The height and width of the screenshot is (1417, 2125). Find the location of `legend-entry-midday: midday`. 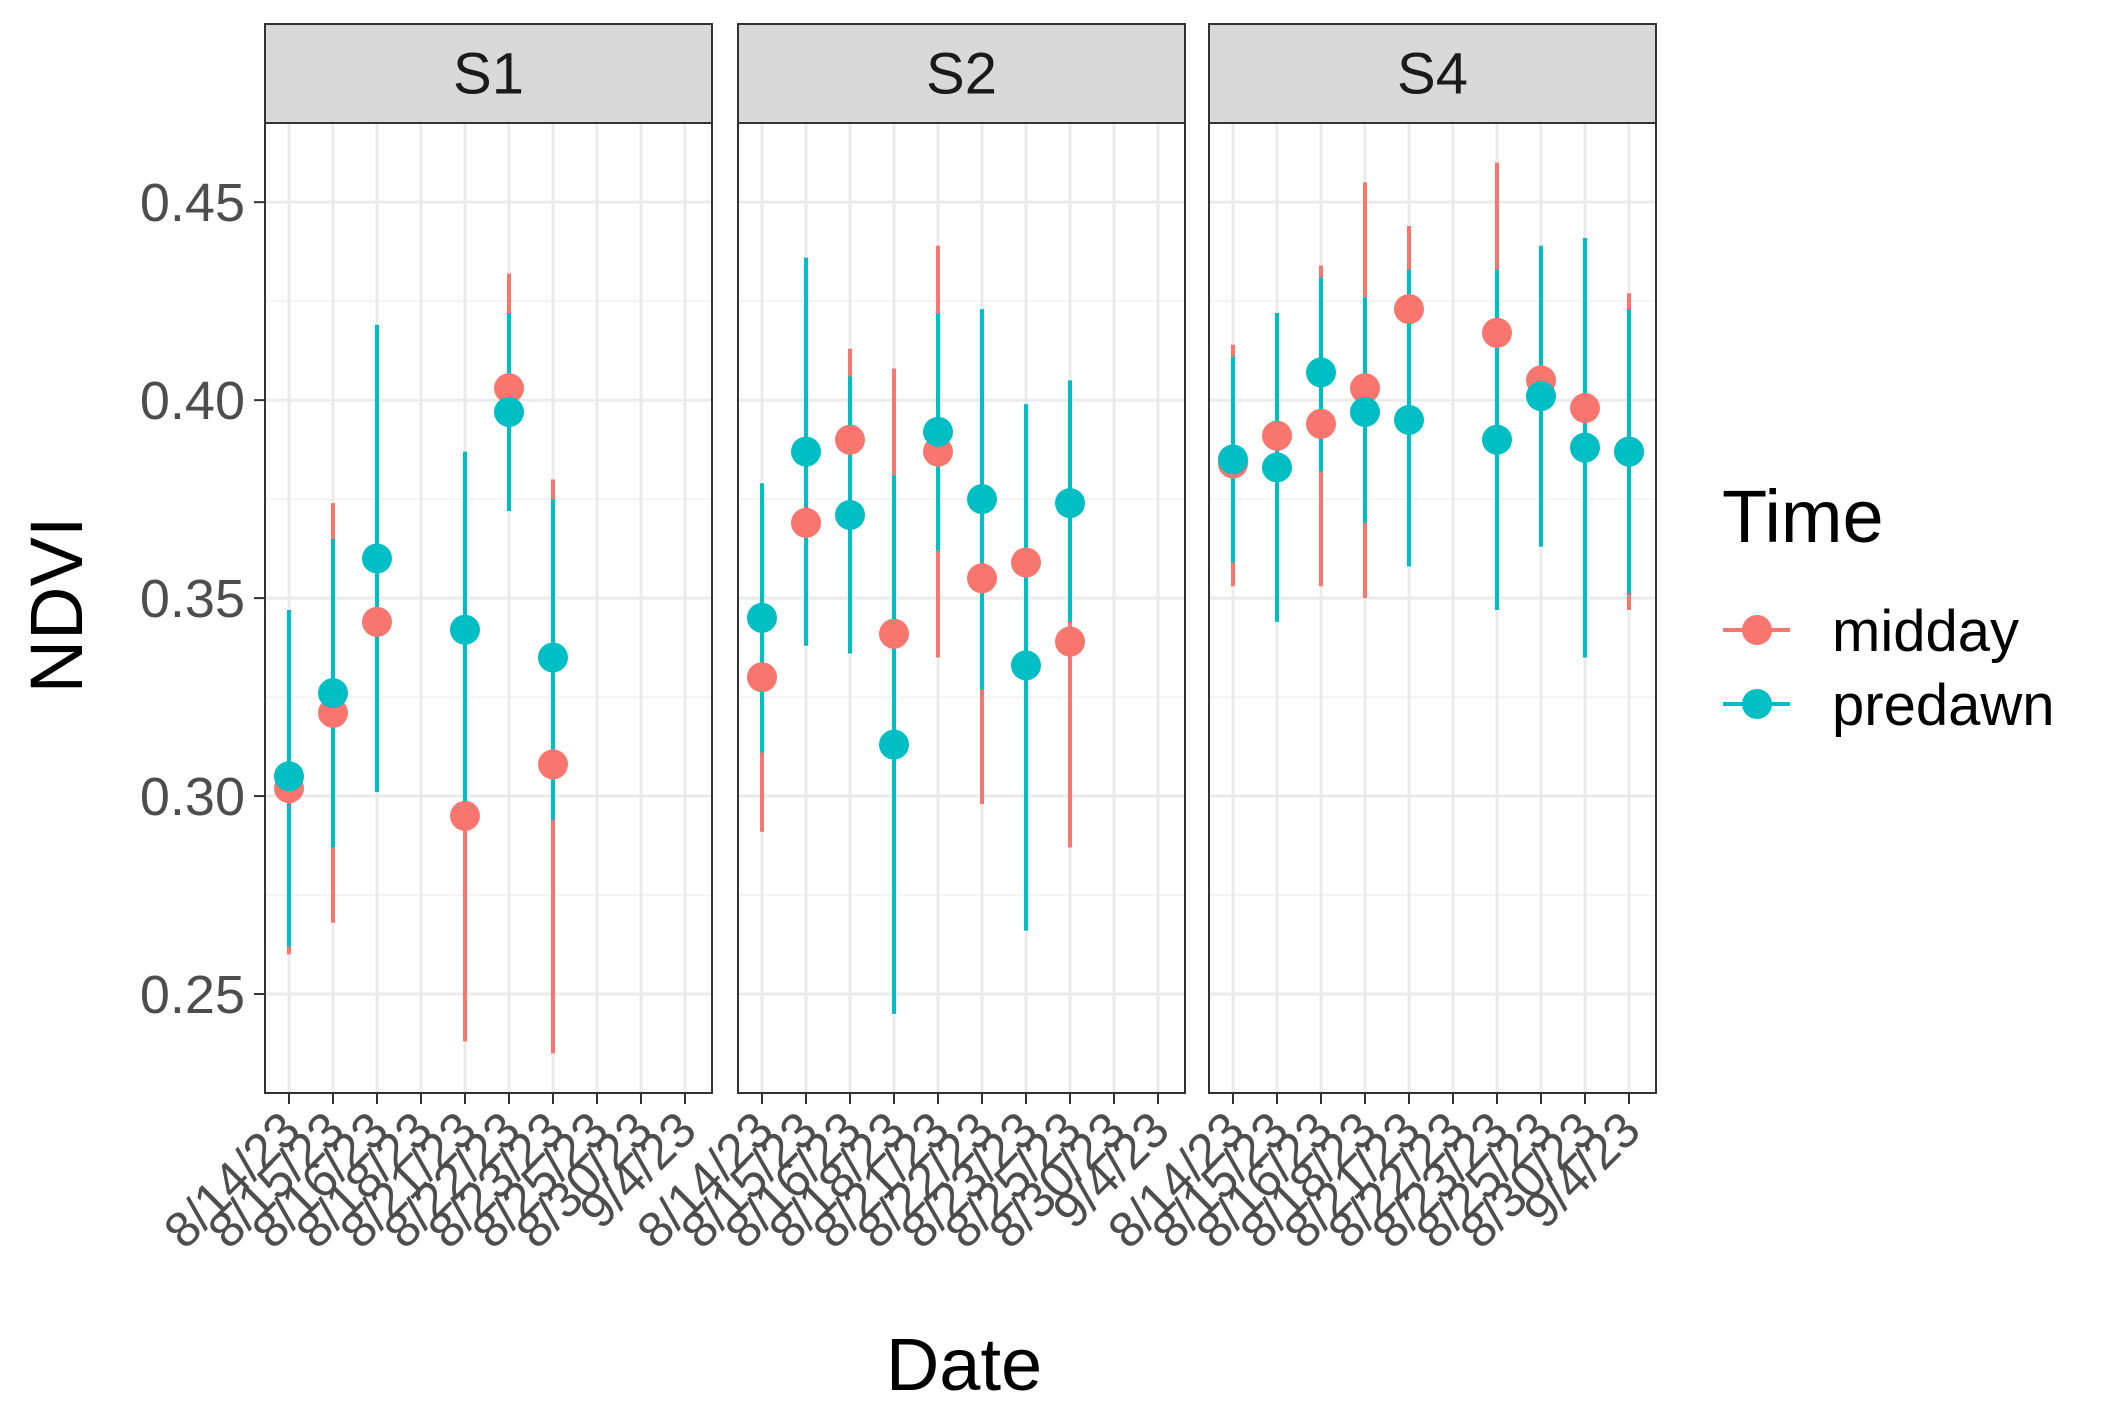

legend-entry-midday: midday is located at coordinates (1871, 631).